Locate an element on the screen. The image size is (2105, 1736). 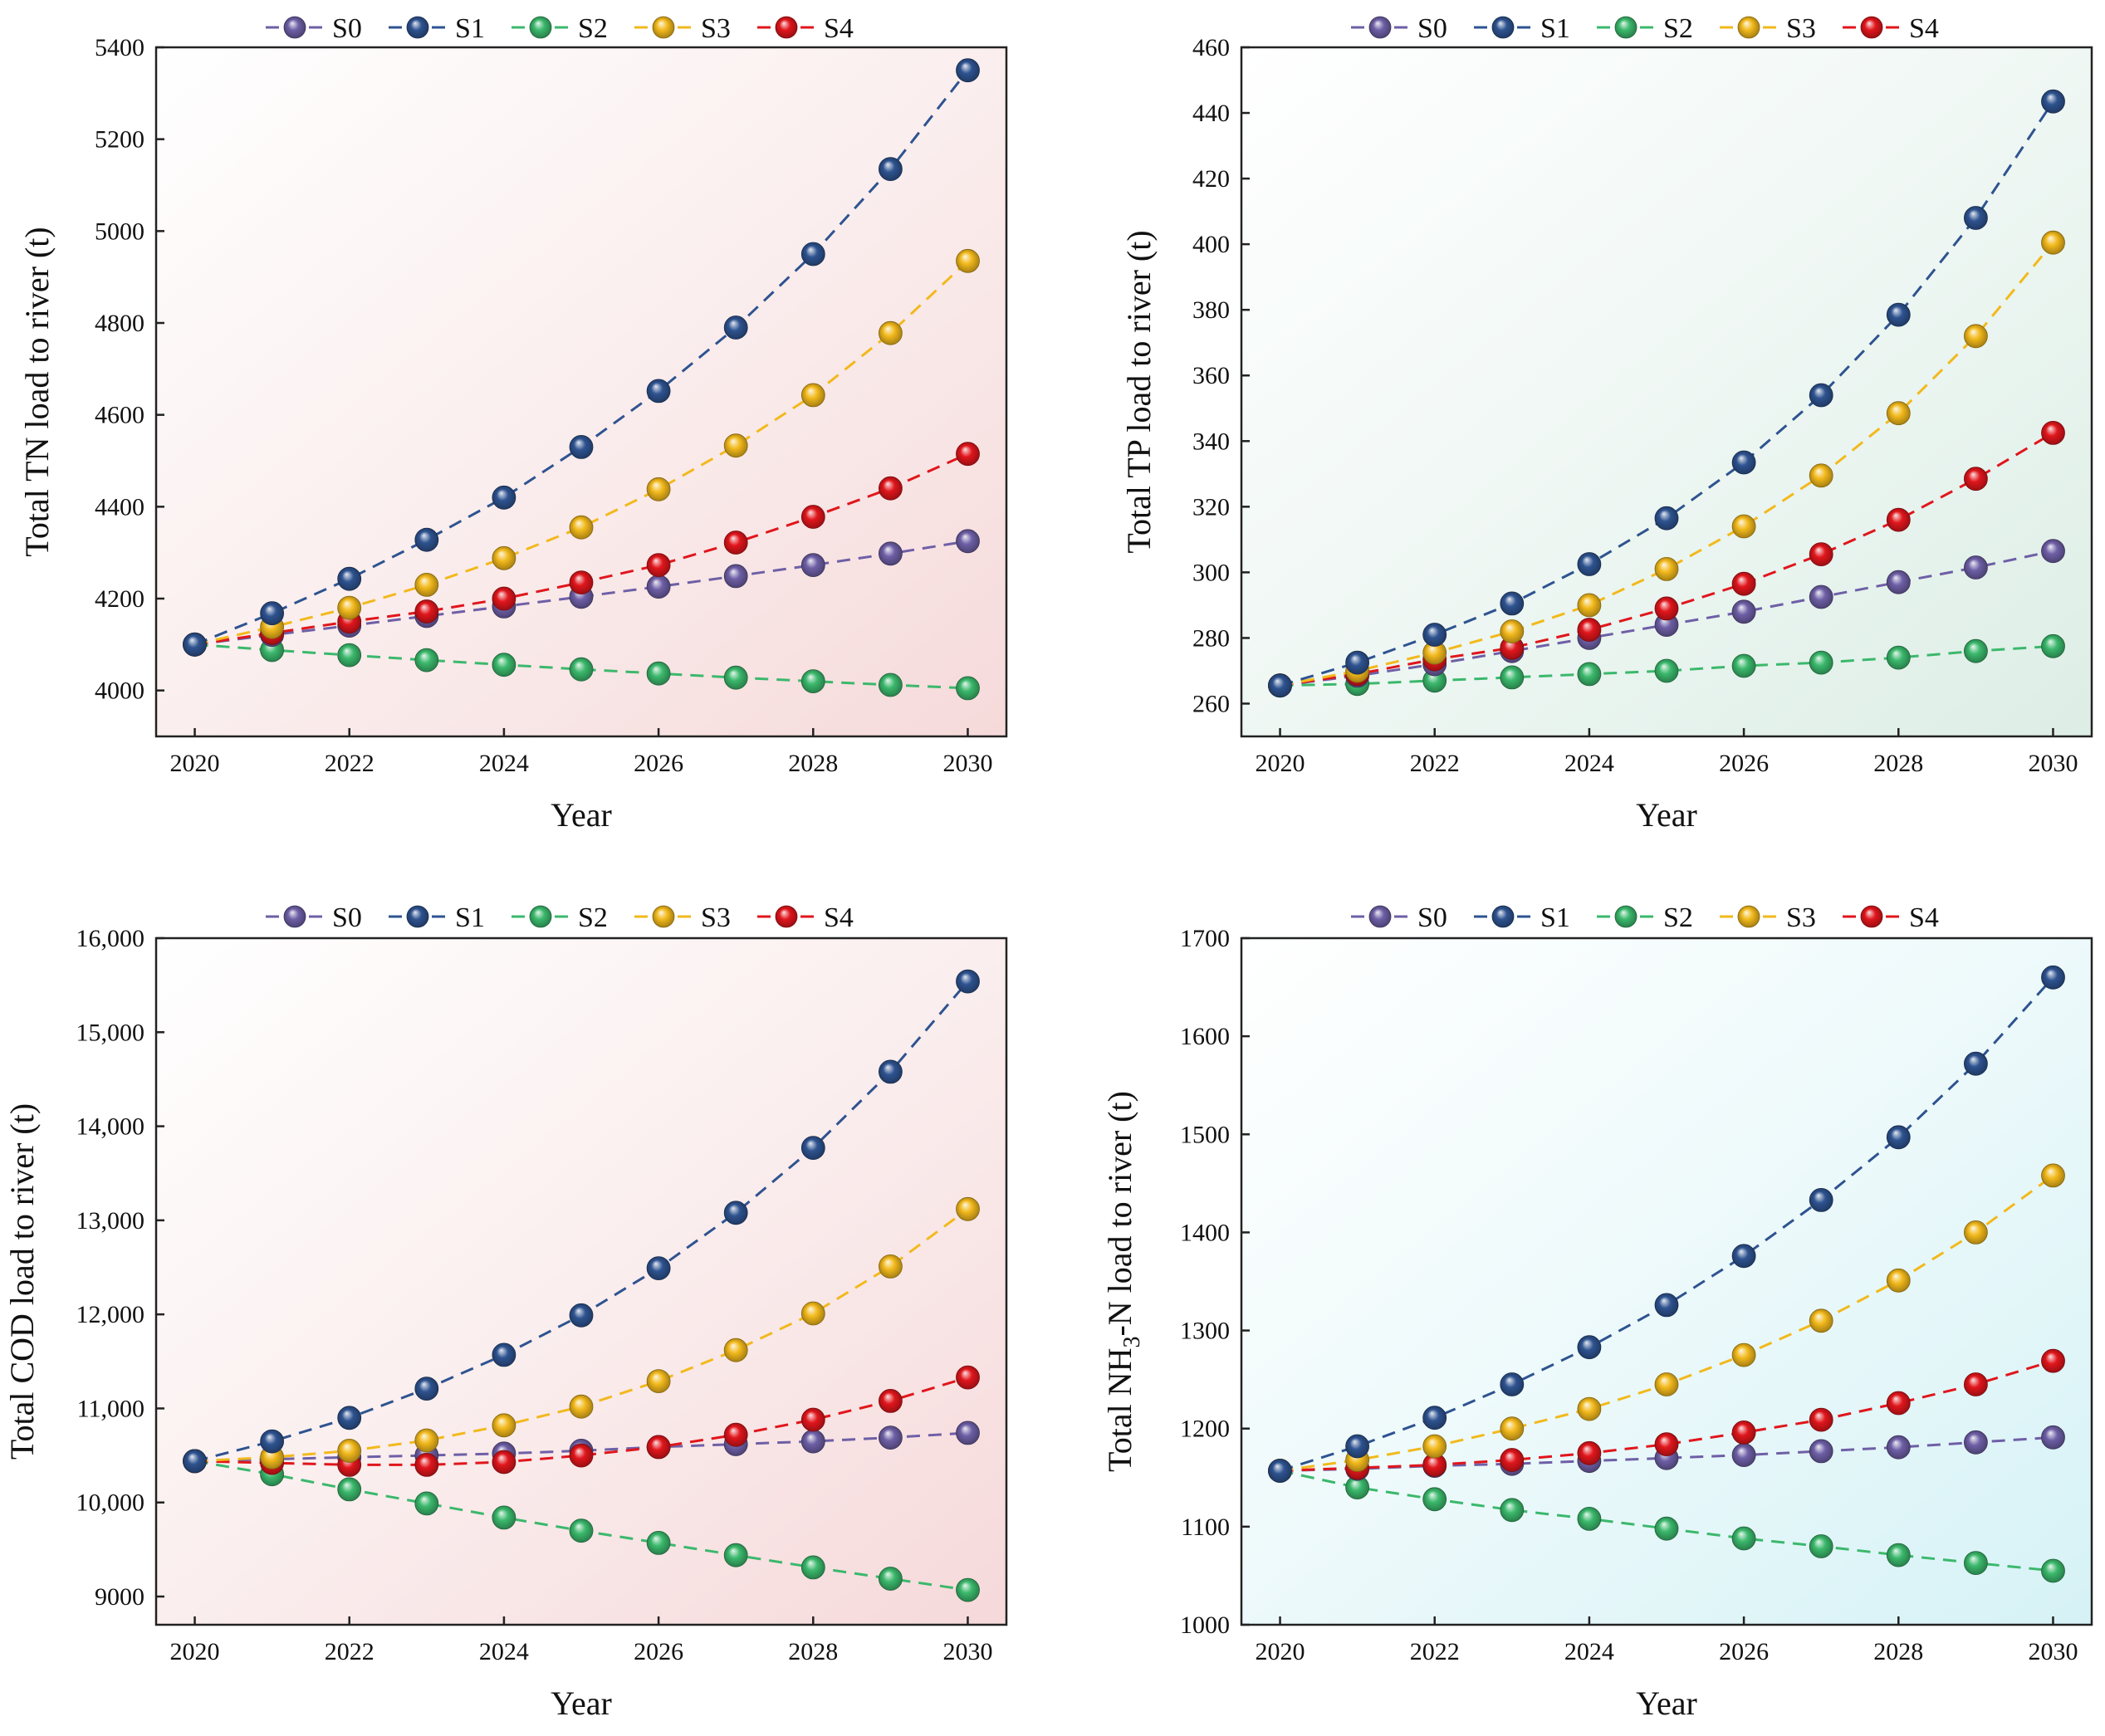
point-S2-2027 is located at coordinates (1821, 662).